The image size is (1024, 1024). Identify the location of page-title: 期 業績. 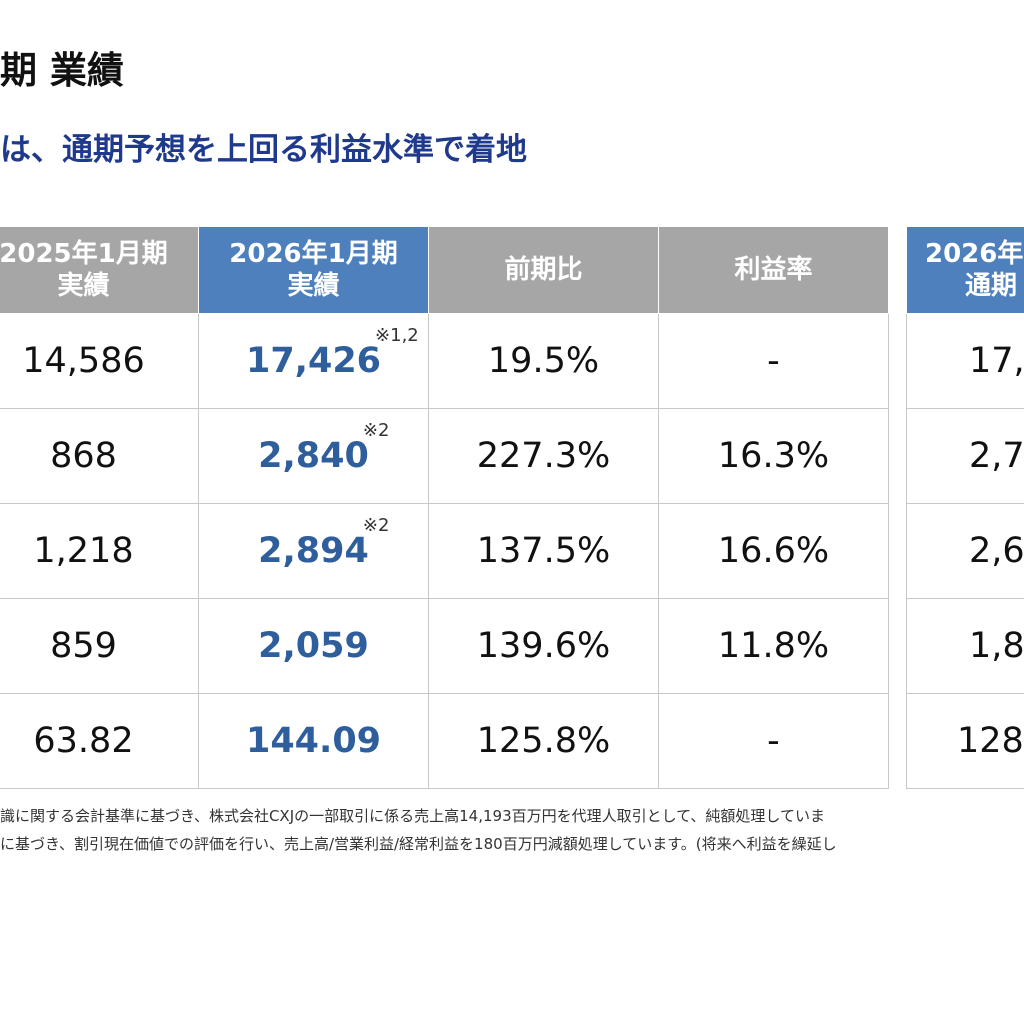
(62, 70).